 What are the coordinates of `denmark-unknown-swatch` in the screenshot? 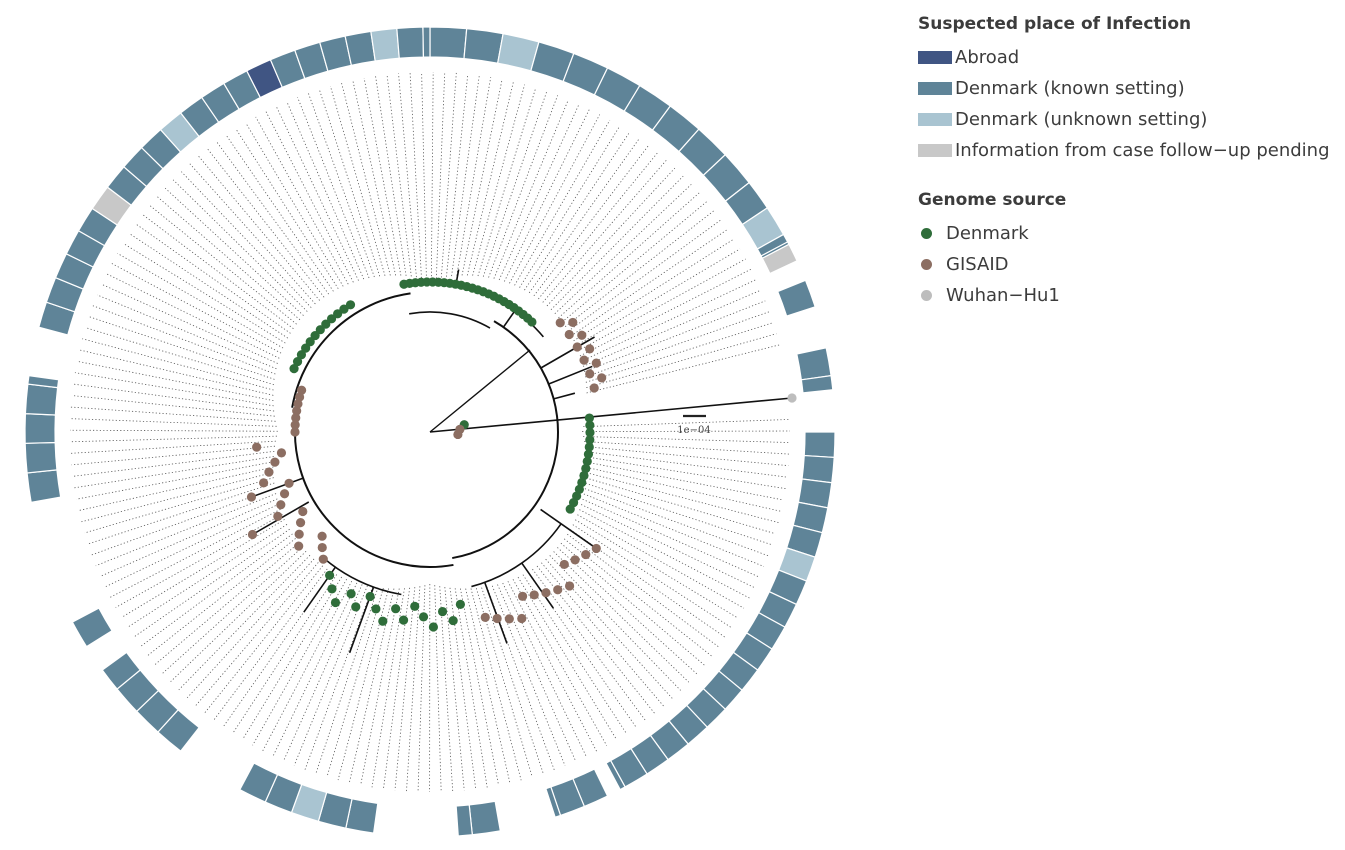 It's located at (935, 119).